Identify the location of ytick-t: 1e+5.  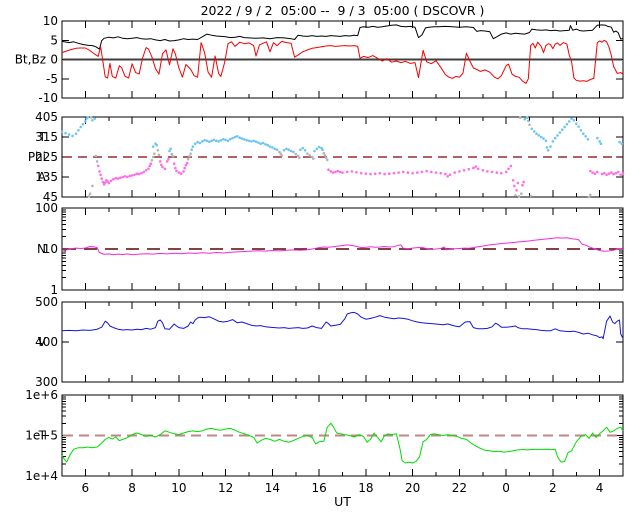
(41, 436).